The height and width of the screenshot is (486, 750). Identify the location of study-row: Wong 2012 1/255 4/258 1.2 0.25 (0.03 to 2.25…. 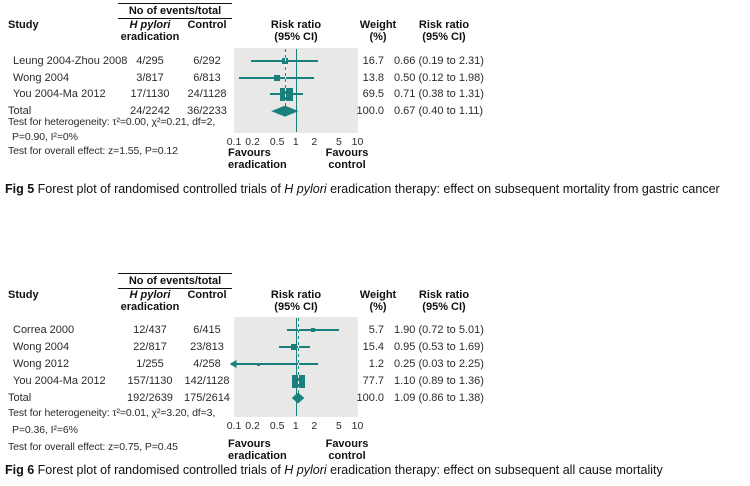
(375, 364).